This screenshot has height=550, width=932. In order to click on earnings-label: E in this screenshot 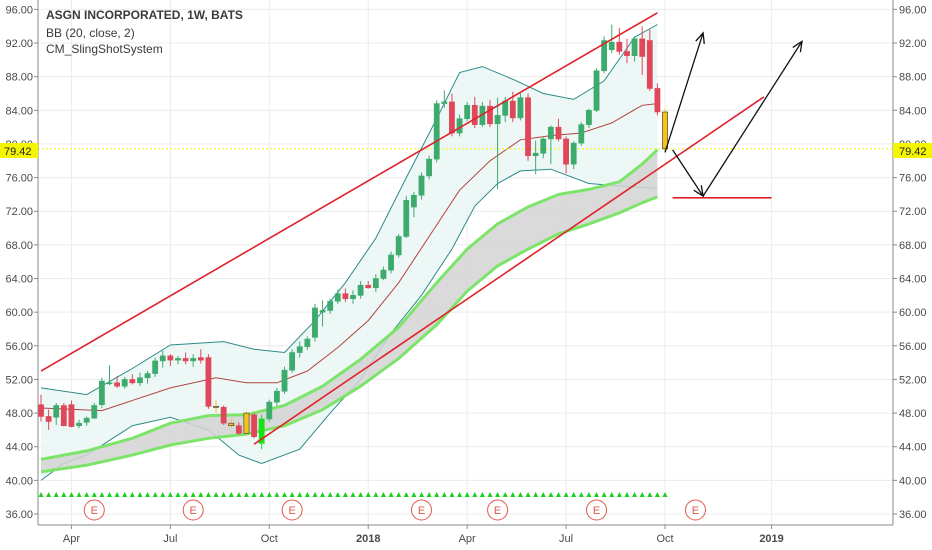, I will do `click(497, 511)`.